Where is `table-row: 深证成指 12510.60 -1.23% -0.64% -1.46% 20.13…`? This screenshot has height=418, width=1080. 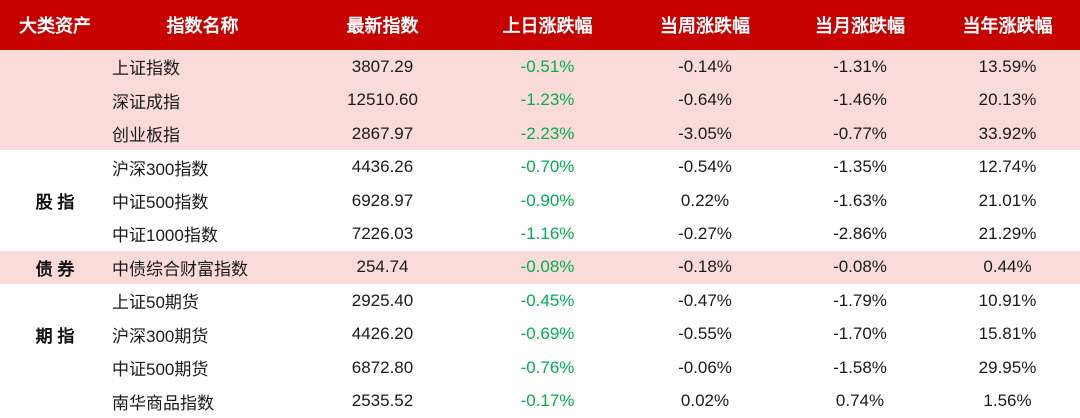 table-row: 深证成指 12510.60 -1.23% -0.64% -1.46% 20.13… is located at coordinates (540, 100).